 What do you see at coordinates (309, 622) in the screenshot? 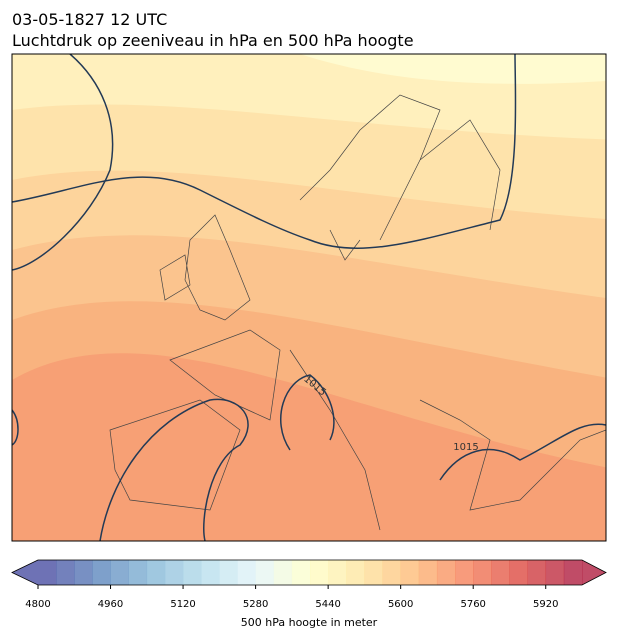
I see `colorbar-label: 500 hPa hoogte in meter` at bounding box center [309, 622].